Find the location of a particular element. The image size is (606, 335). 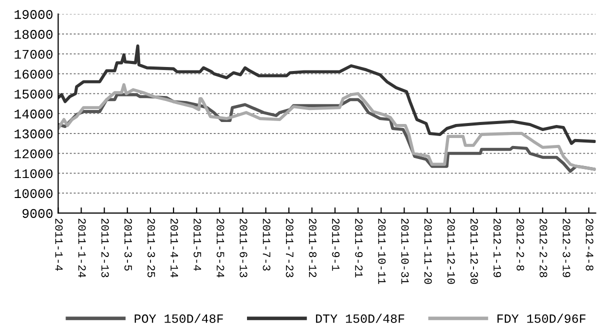

x-tick-label: 2011-9-1 is located at coordinates (336, 244).